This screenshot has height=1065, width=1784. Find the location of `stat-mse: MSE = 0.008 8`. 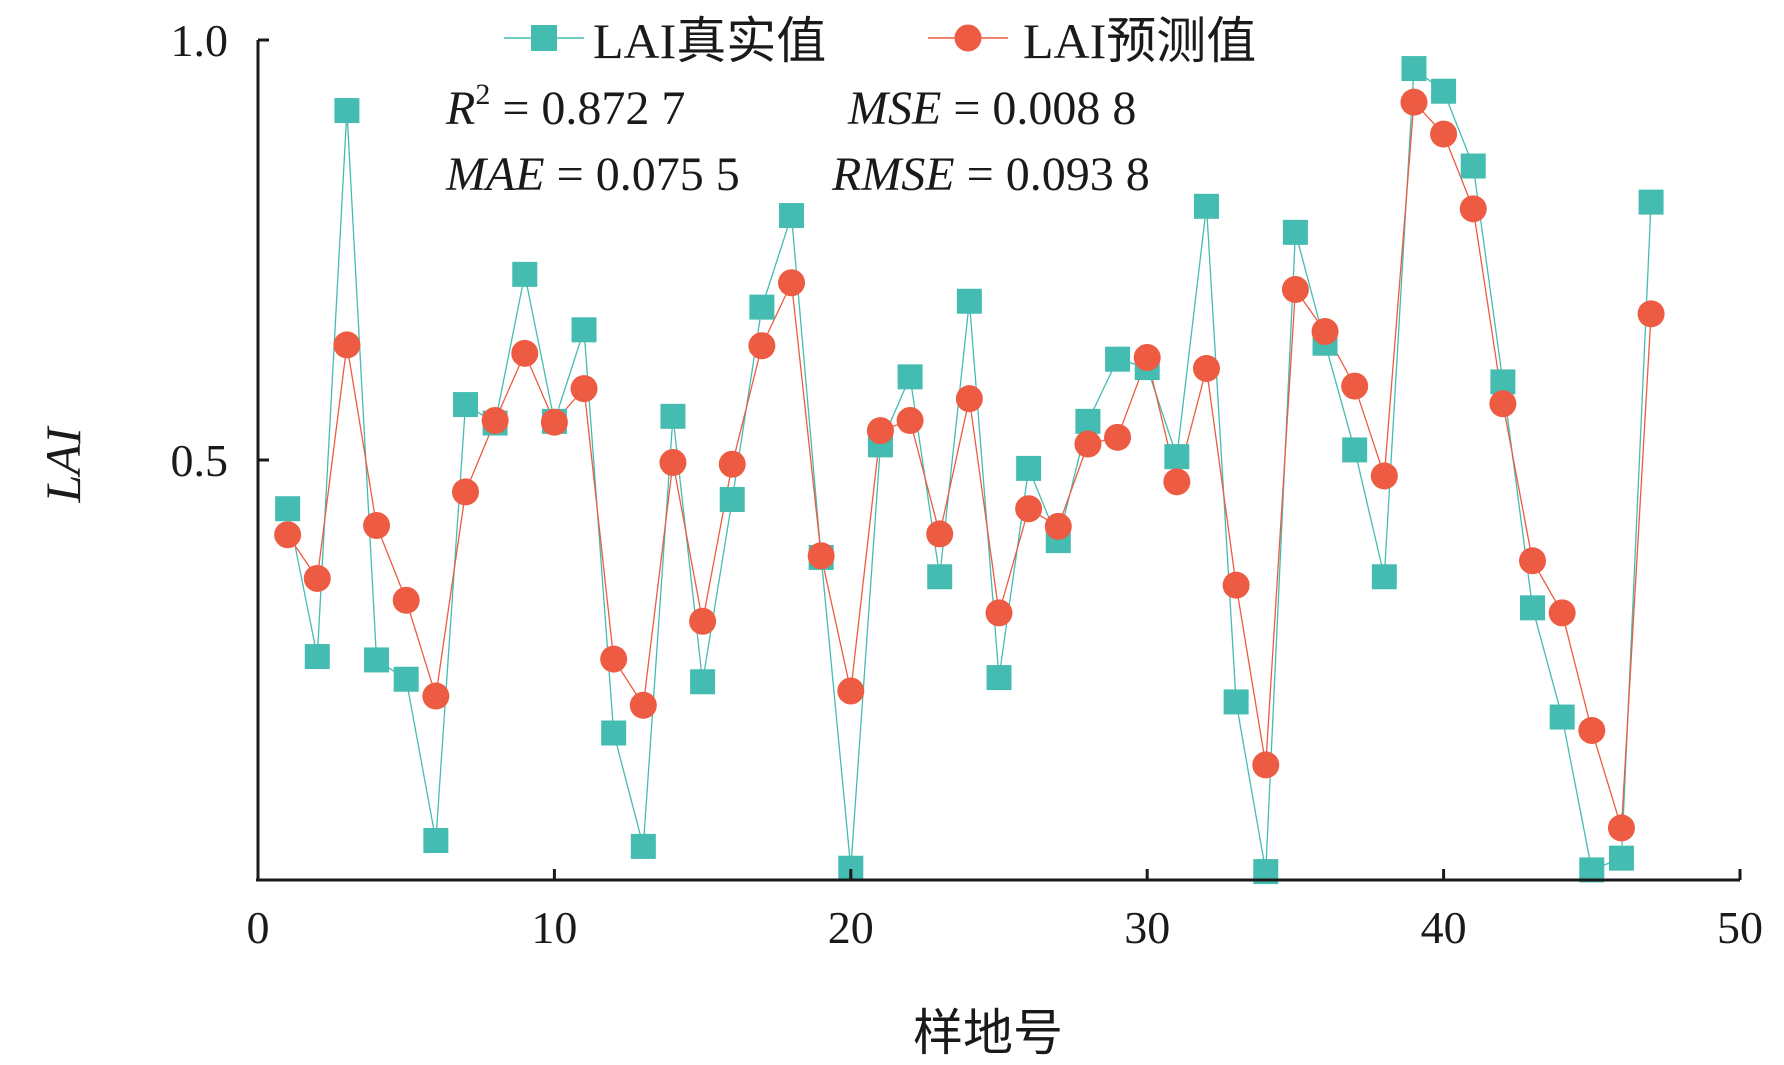

stat-mse: MSE = 0.008 8 is located at coordinates (991, 108).